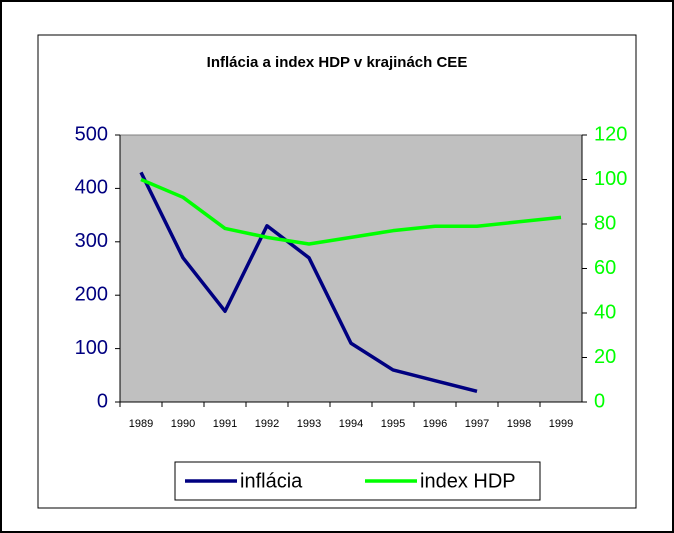  I want to click on x-tick-label: 1990, so click(183, 424).